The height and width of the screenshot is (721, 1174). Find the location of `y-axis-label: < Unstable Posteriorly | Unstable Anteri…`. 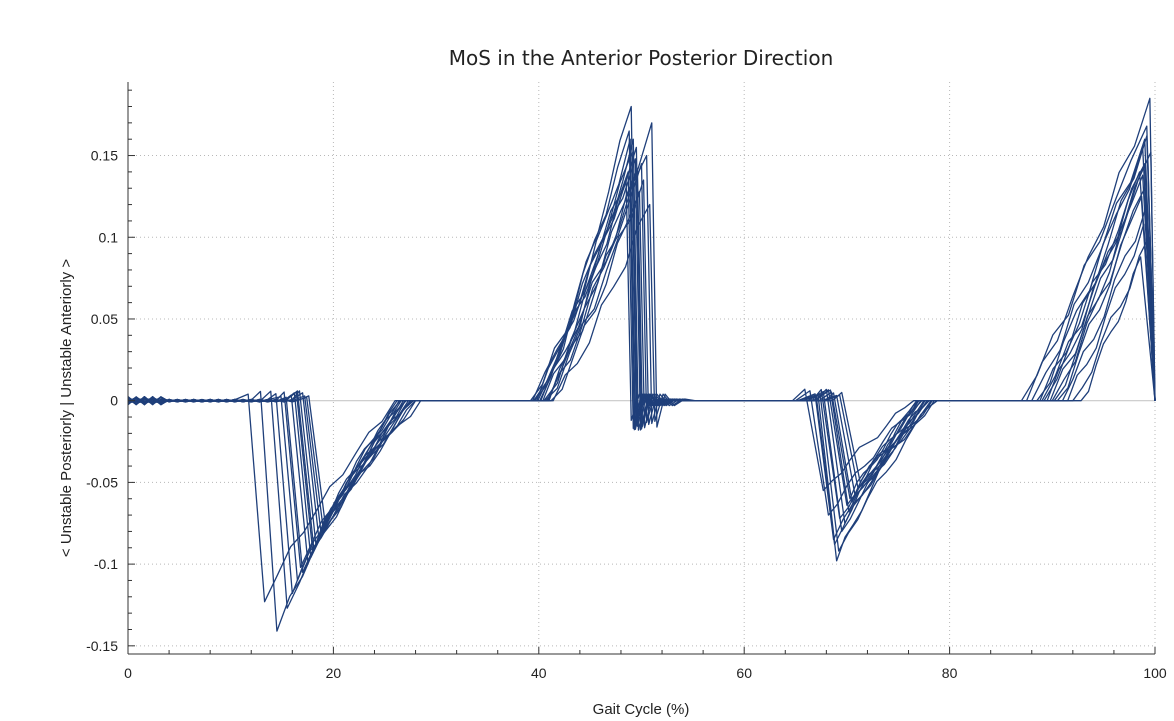

y-axis-label: < Unstable Posteriorly | Unstable Anteri… is located at coordinates (66, 408).